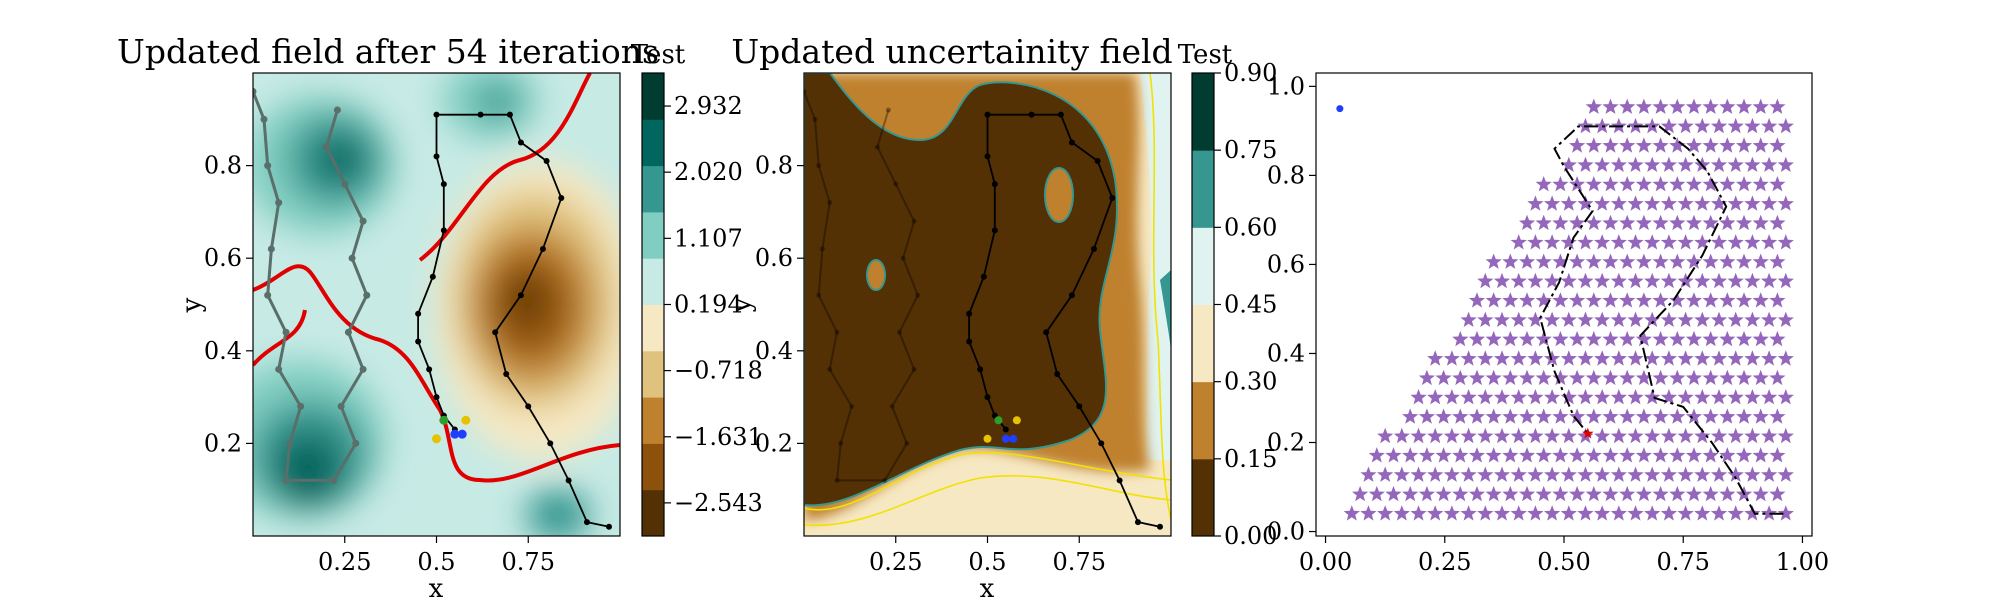 This screenshot has height=600, width=2000. I want to click on colorbar-tick-label: 0.90, so click(1250, 73).